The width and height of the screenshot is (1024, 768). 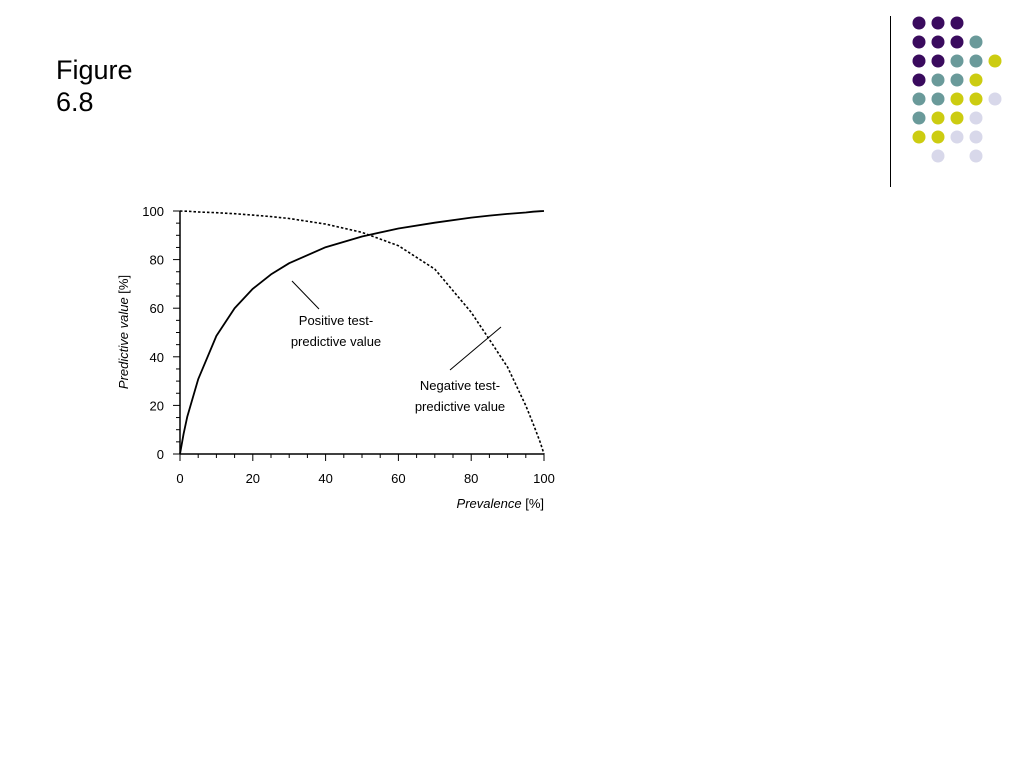 I want to click on slide-title-line1: Figure, so click(x=94, y=70).